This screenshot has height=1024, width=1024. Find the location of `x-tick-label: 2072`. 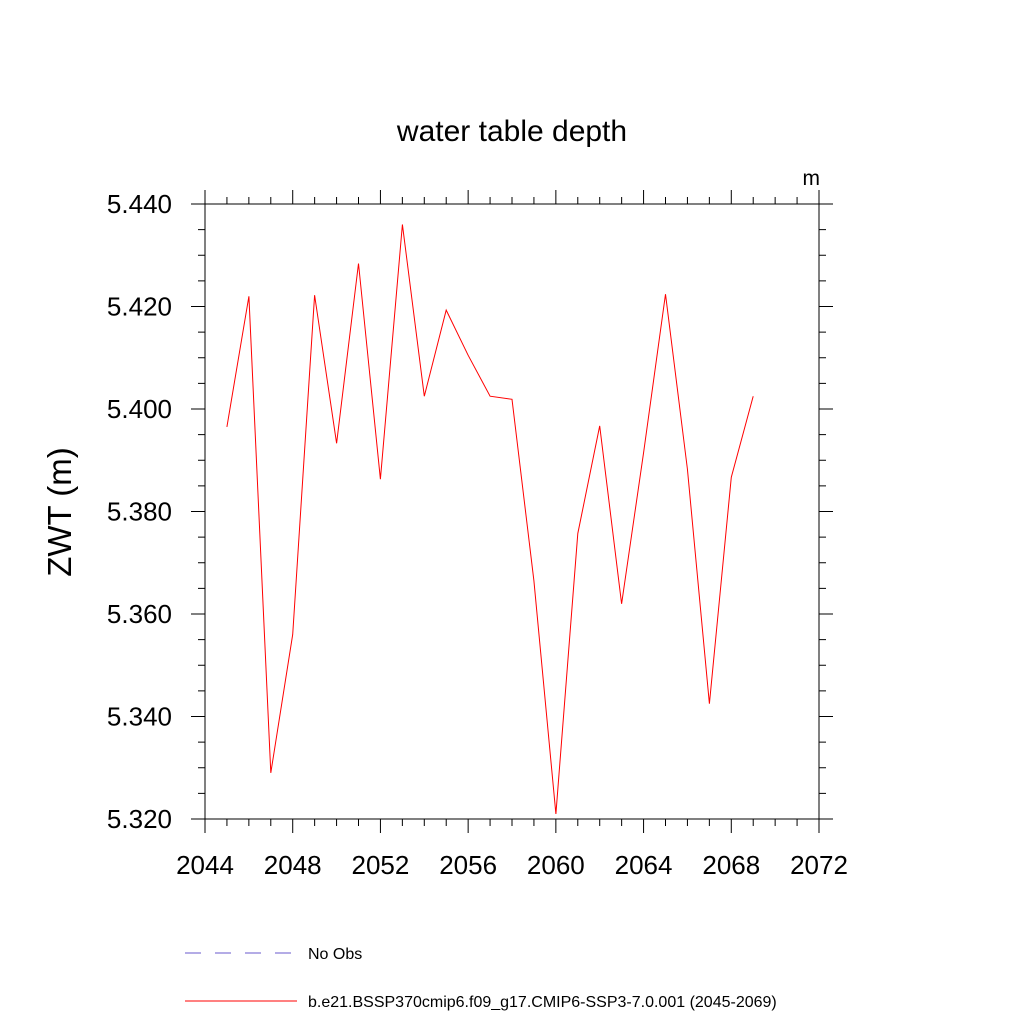

x-tick-label: 2072 is located at coordinates (819, 865).